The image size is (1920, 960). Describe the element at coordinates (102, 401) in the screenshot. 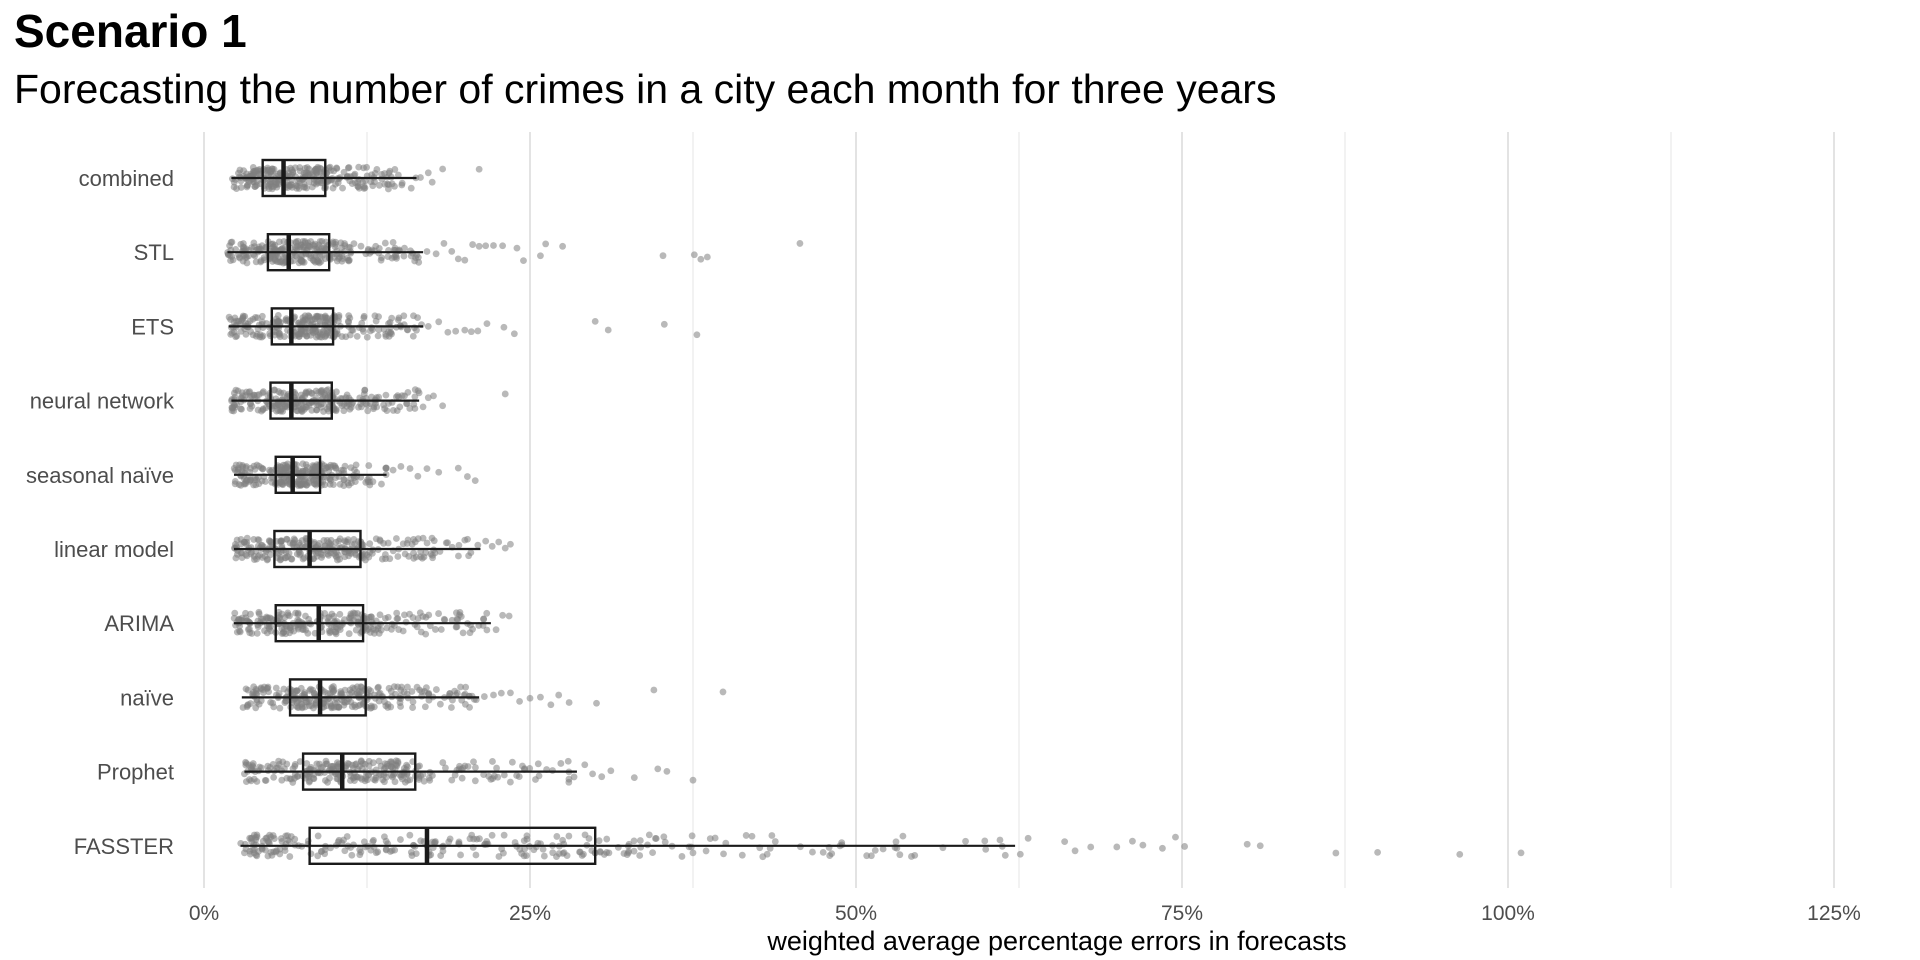

I see `category-label: neural network` at that location.